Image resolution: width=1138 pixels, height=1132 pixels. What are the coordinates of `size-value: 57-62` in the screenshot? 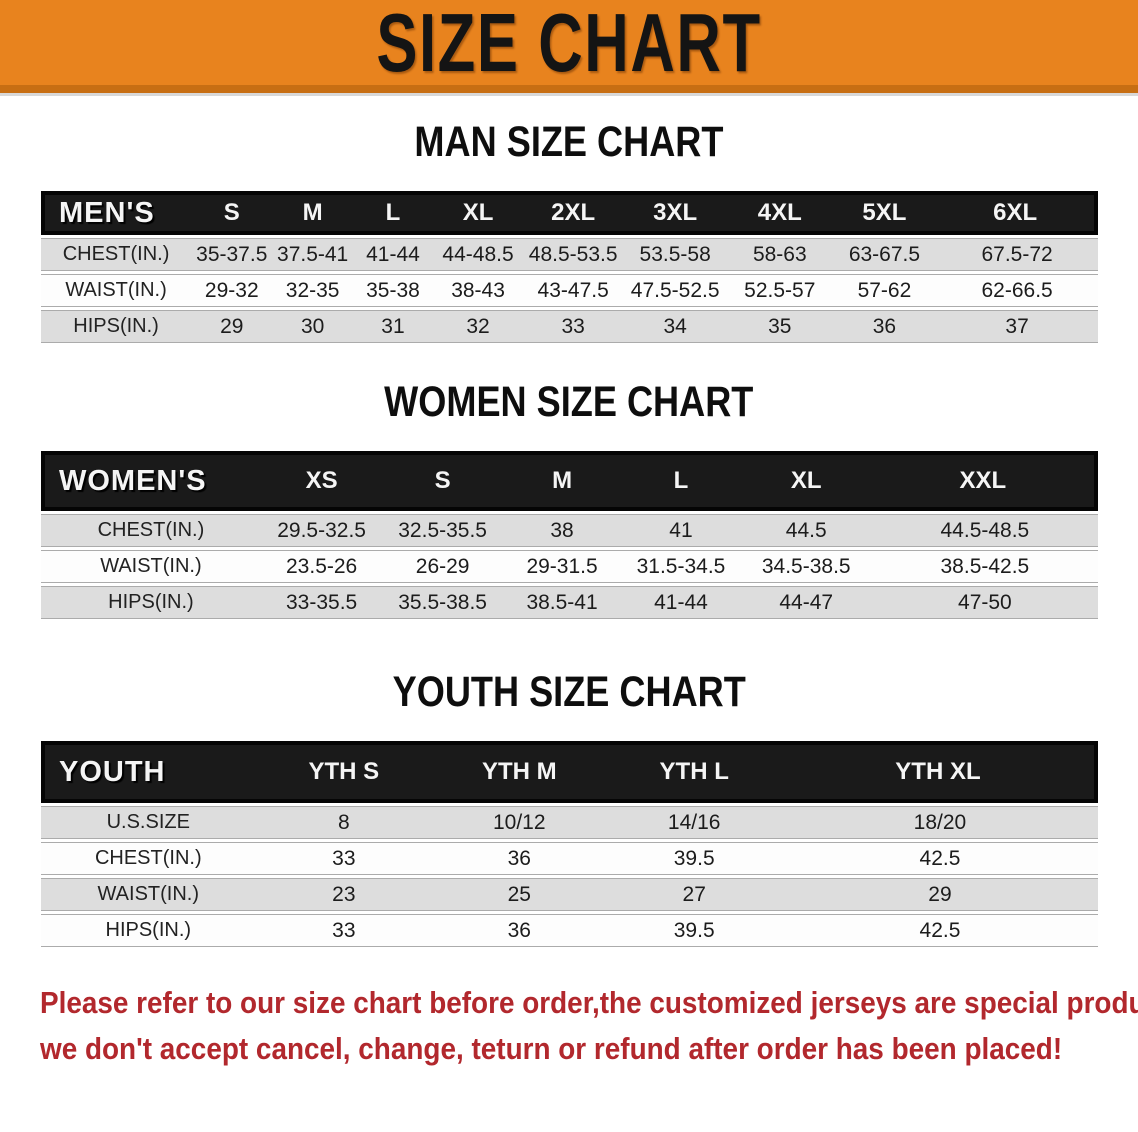 It's located at (884, 290).